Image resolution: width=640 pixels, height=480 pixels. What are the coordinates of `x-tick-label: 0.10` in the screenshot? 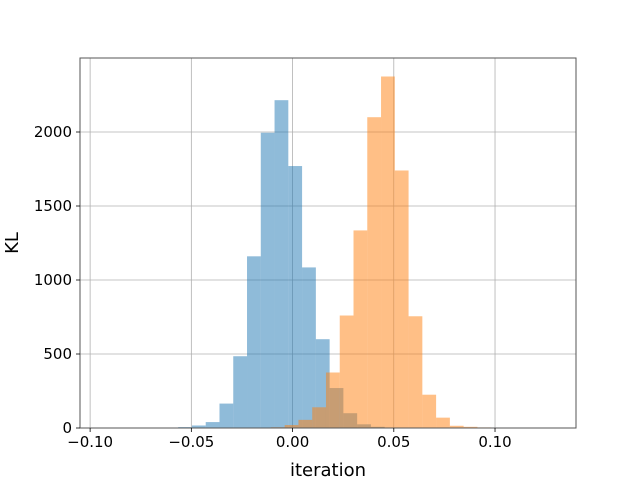 It's located at (494, 442).